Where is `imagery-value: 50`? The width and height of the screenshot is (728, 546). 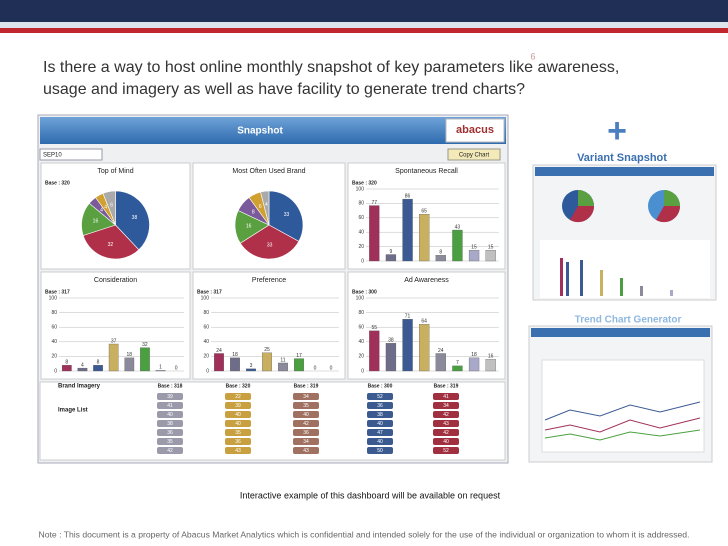
imagery-value: 50 is located at coordinates (380, 451).